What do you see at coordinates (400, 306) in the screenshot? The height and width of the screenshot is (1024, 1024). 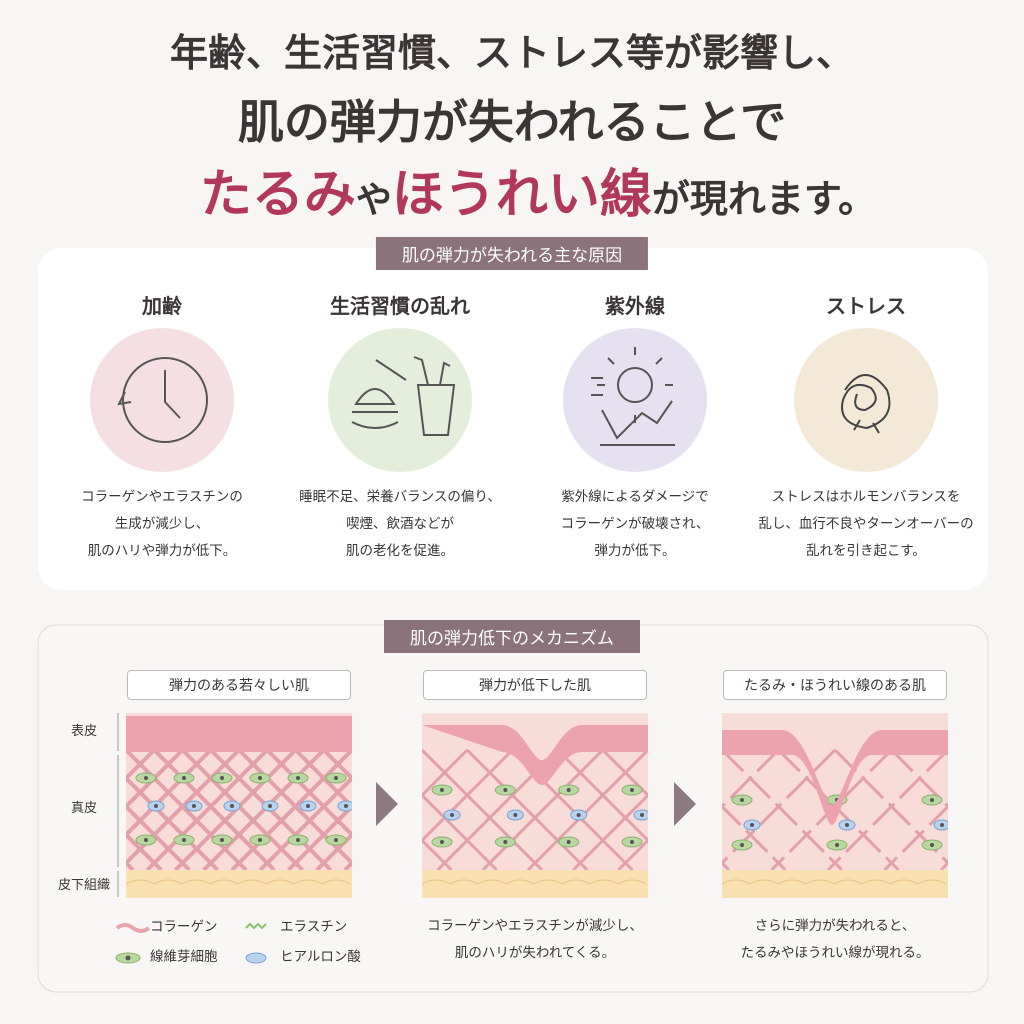 I see `cause-title: 生活習慣の乱れ` at bounding box center [400, 306].